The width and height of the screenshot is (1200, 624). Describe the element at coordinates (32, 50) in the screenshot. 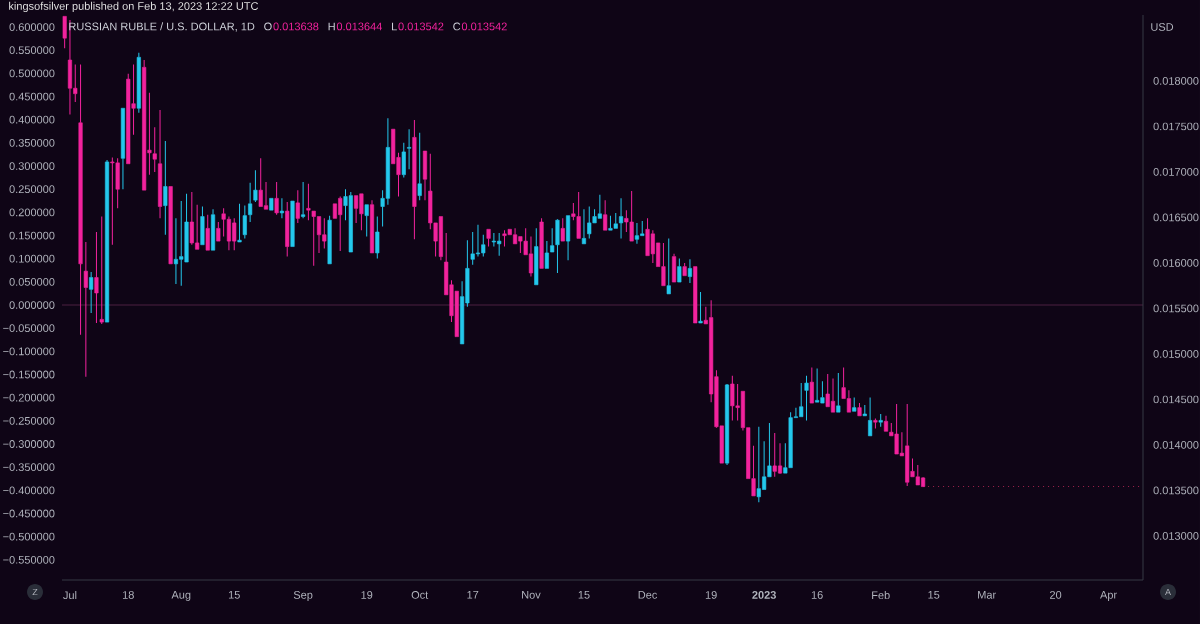

I see `y-tick-label: 0.550000` at that location.